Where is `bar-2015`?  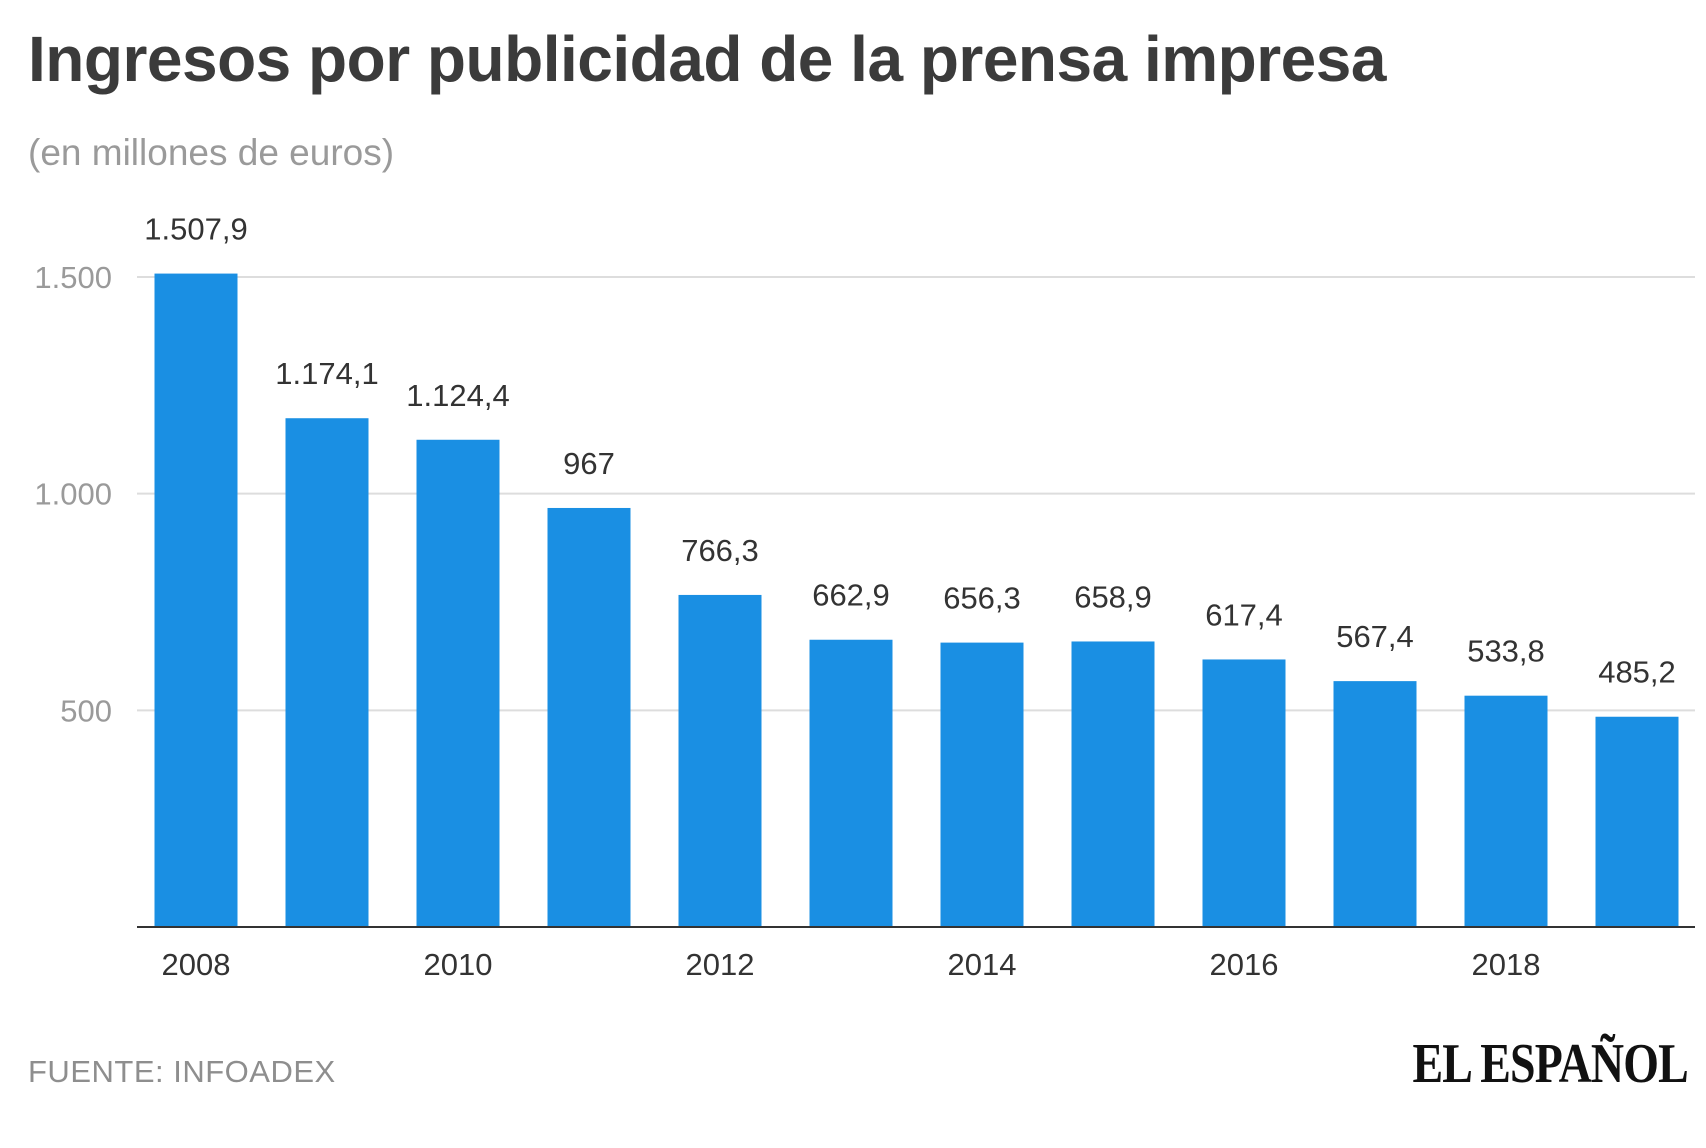
bar-2015 is located at coordinates (1113, 784).